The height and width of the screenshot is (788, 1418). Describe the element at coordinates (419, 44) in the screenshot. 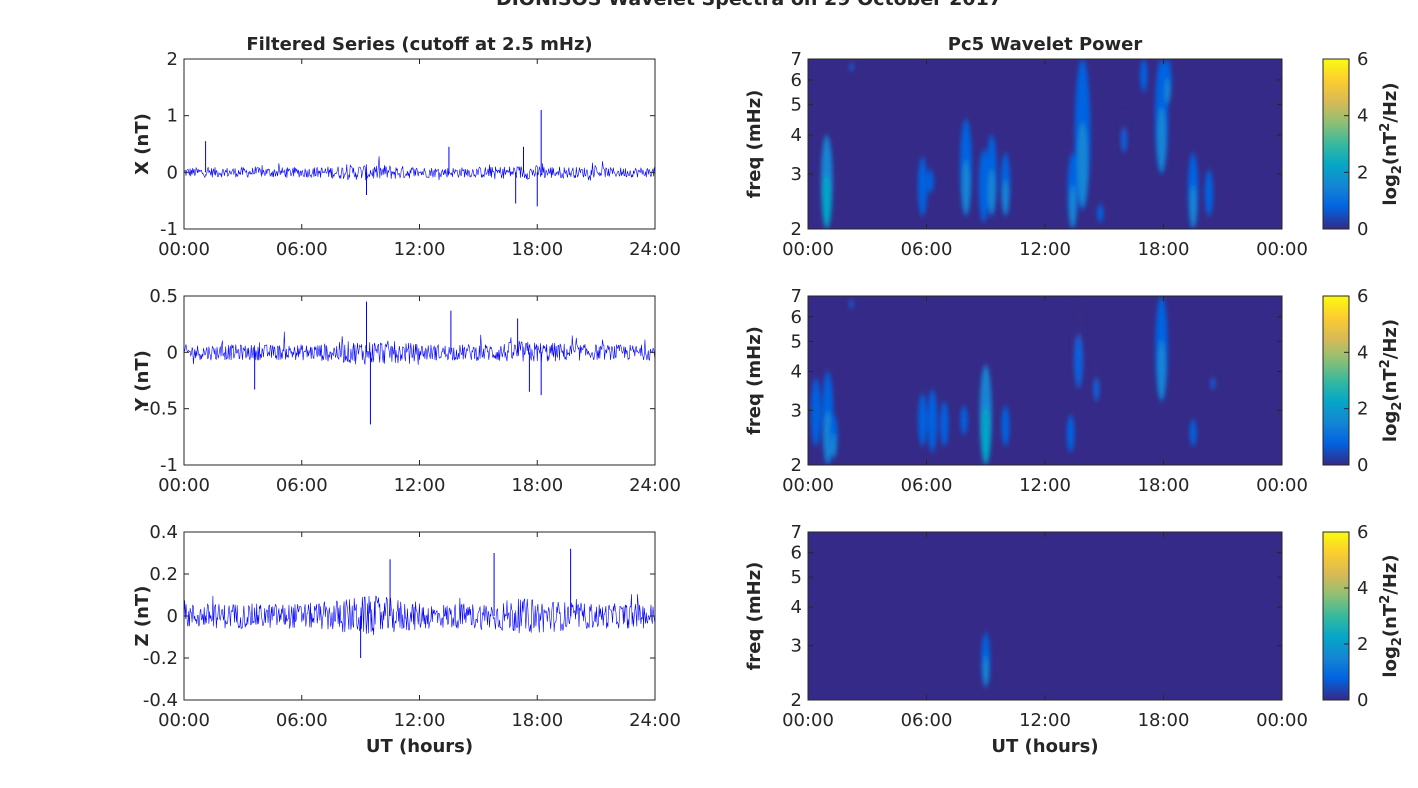

I see `subplot-title: Filtered Series (cutoff at 2.5 mHz)` at that location.